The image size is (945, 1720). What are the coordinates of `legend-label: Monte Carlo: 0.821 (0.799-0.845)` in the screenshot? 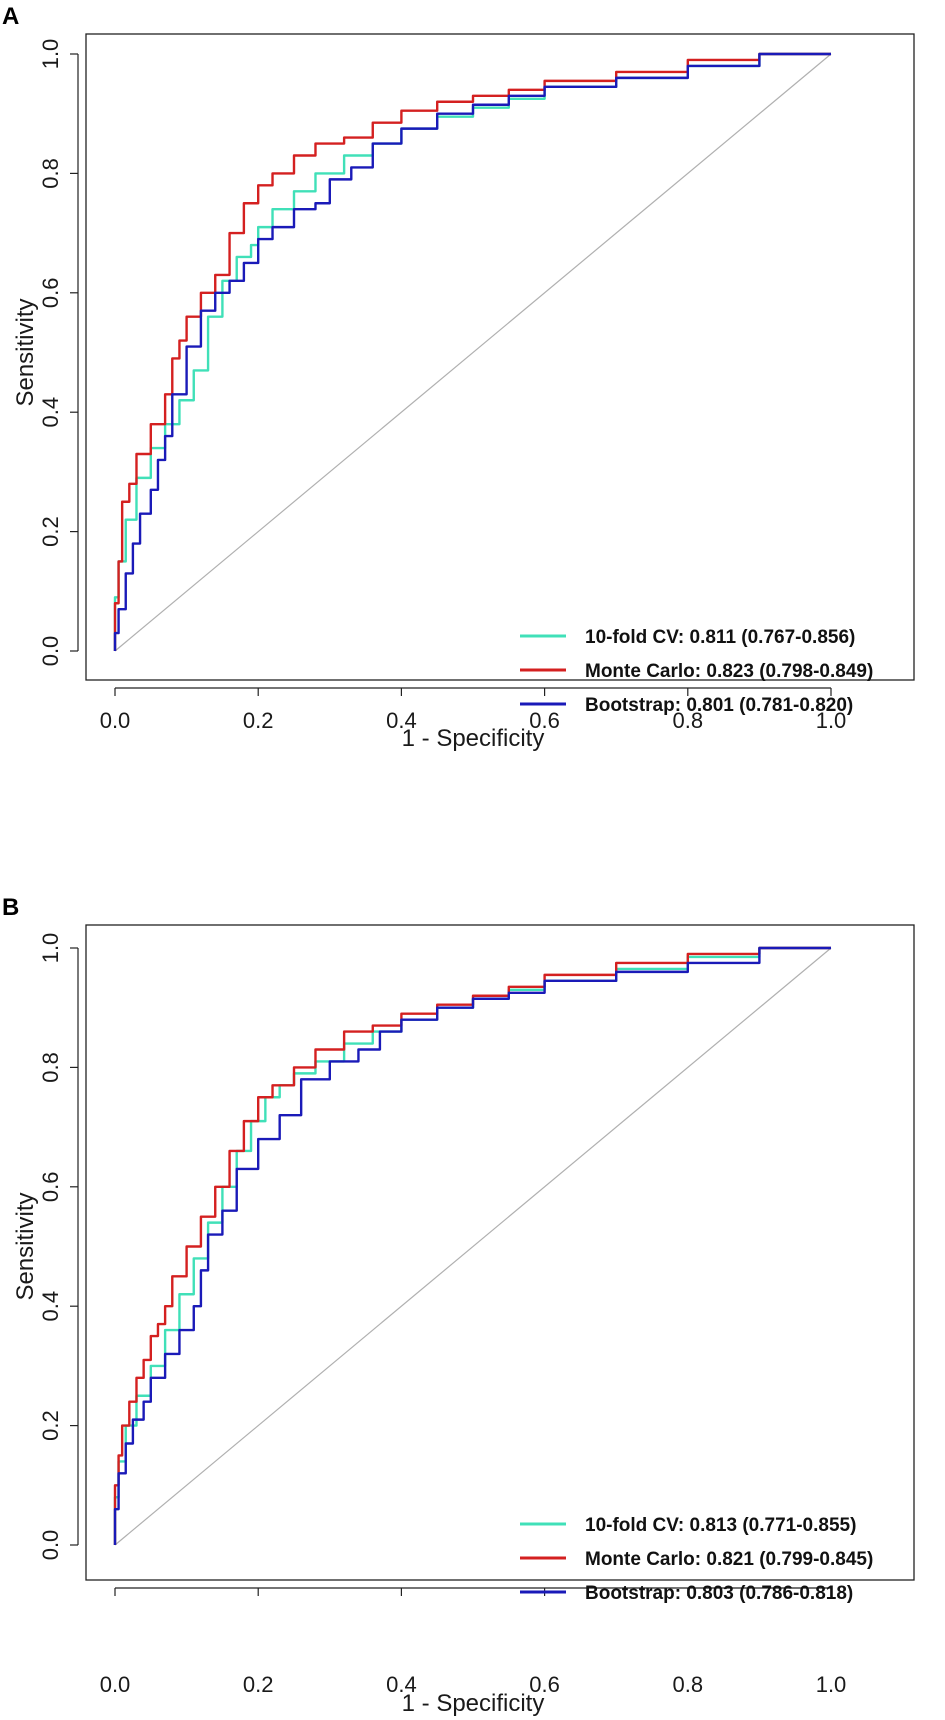 It's located at (729, 1559).